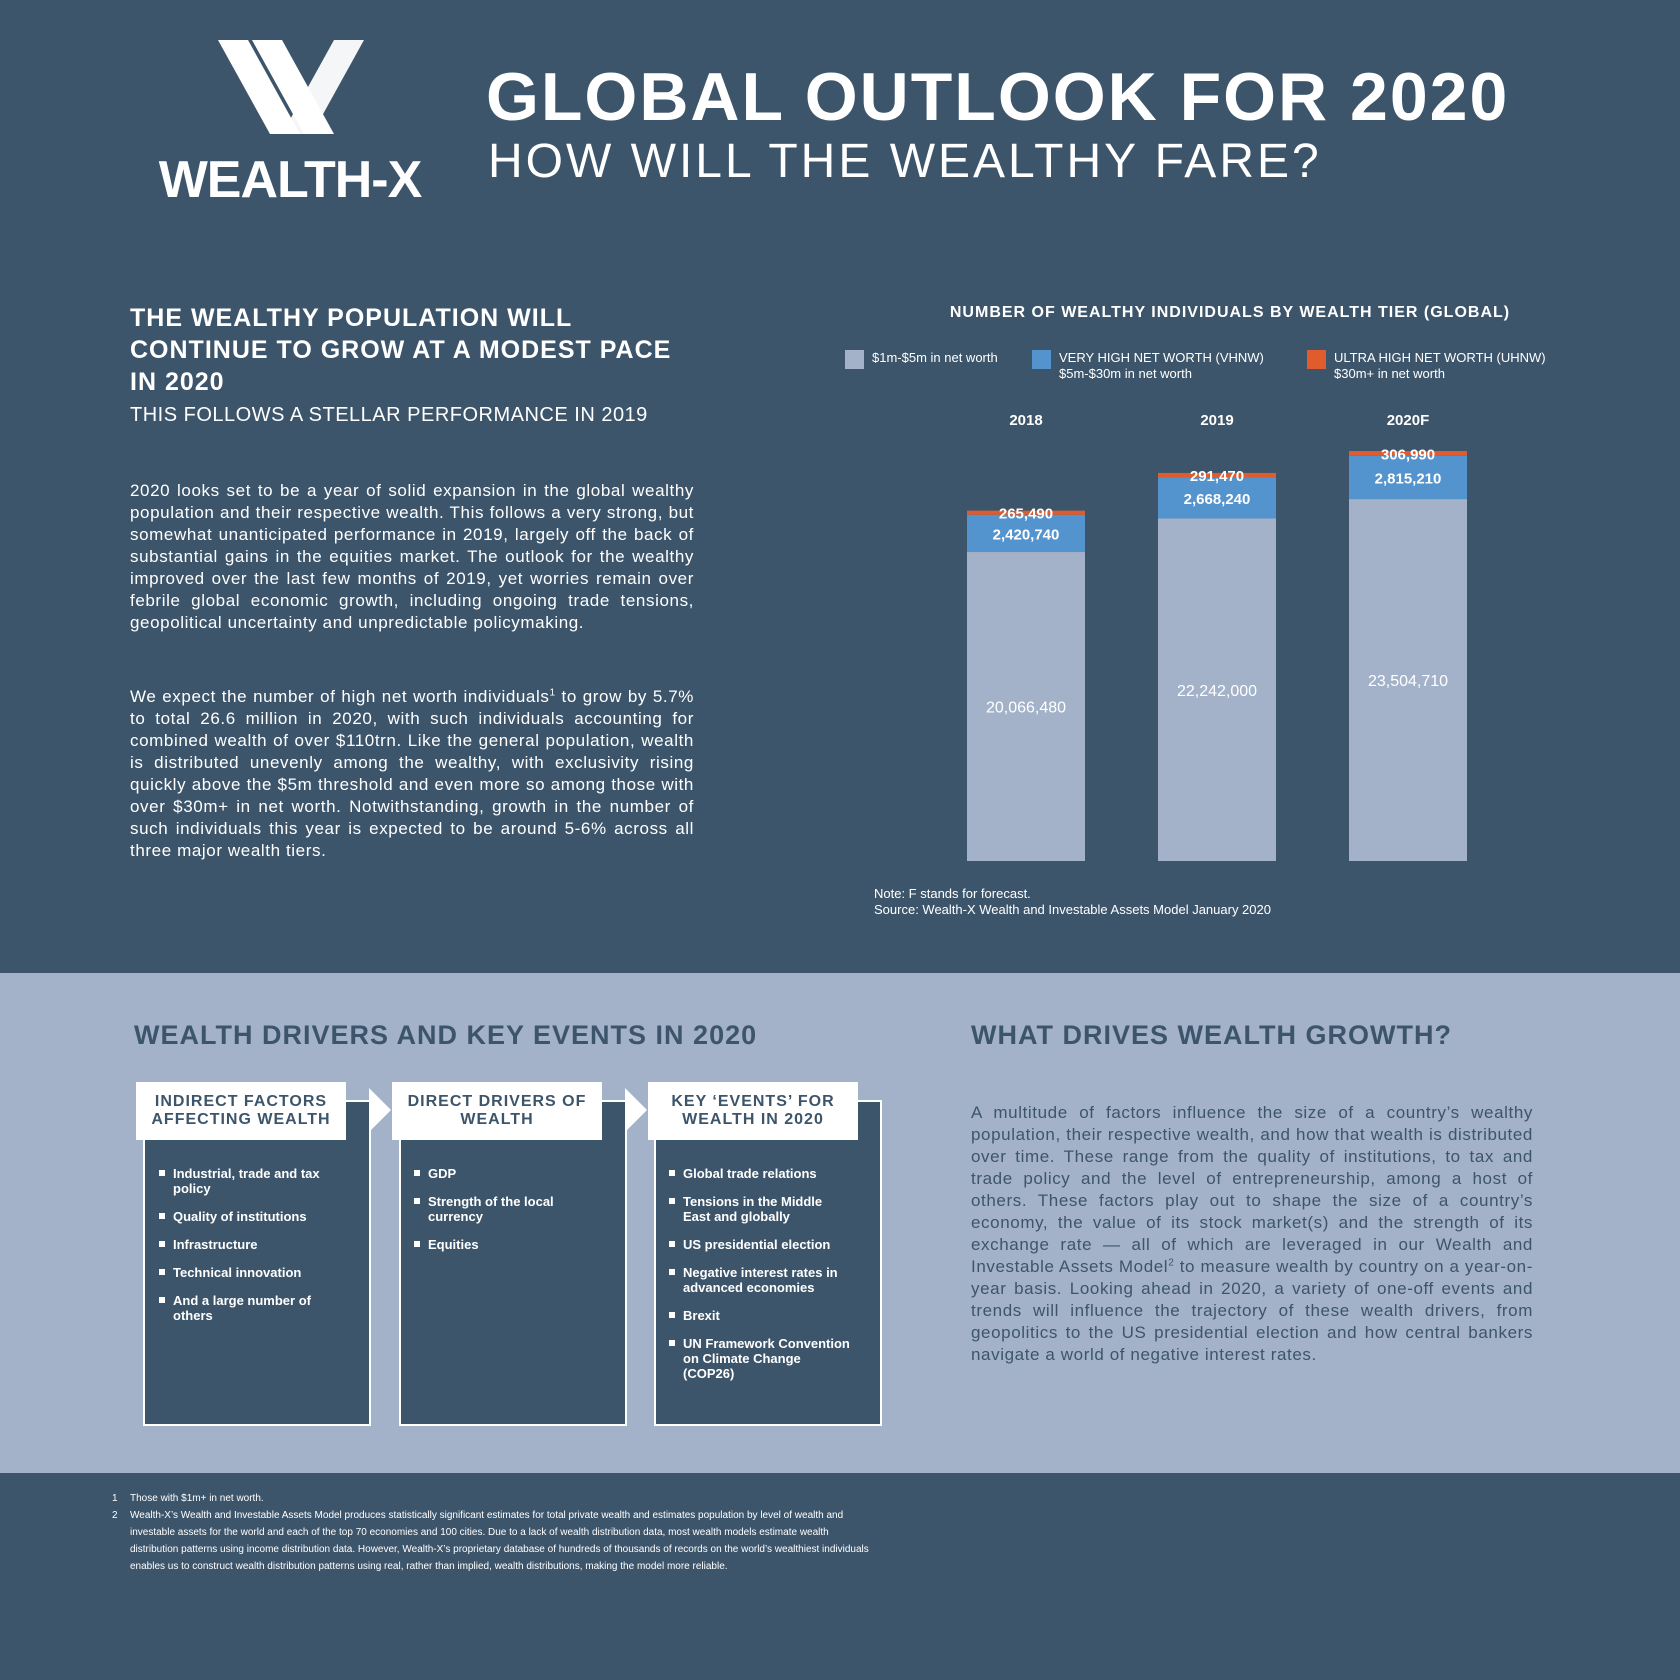 The width and height of the screenshot is (1680, 1680). What do you see at coordinates (251, 1308) in the screenshot?
I see `list-item: And a large number of others` at bounding box center [251, 1308].